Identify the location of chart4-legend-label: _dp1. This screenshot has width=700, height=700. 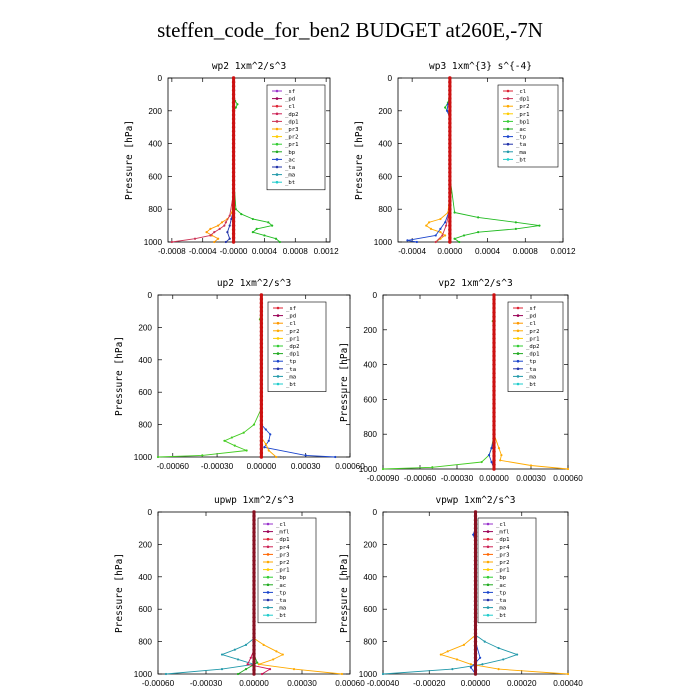
(532, 355).